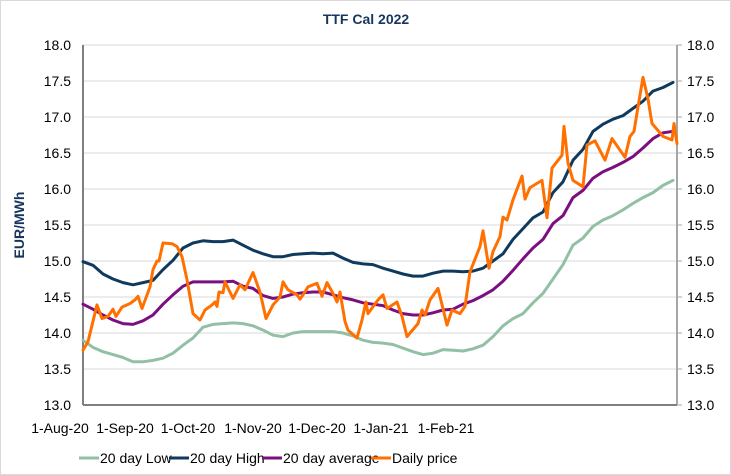 The image size is (731, 475). What do you see at coordinates (366, 19) in the screenshot?
I see `chart-title: TTF Cal 2022` at bounding box center [366, 19].